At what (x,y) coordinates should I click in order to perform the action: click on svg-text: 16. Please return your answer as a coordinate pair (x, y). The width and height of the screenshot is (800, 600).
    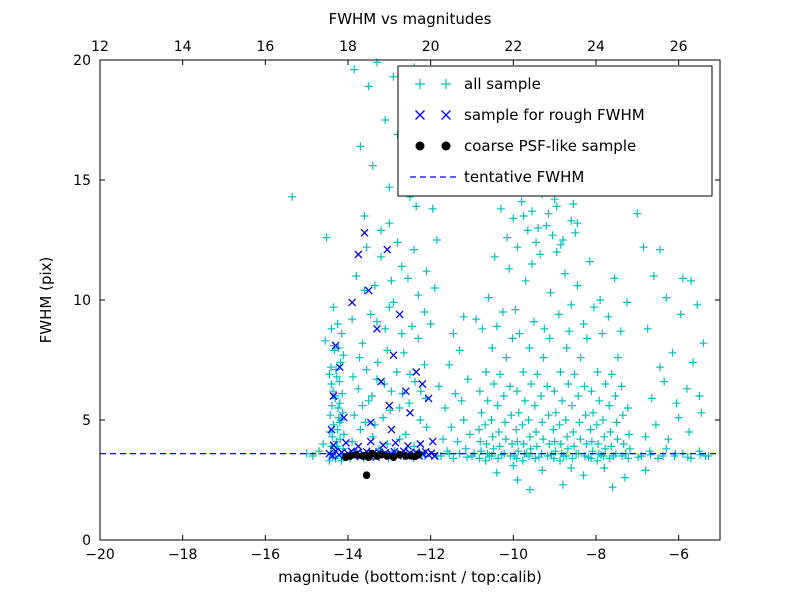
    Looking at the image, I should click on (265, 47).